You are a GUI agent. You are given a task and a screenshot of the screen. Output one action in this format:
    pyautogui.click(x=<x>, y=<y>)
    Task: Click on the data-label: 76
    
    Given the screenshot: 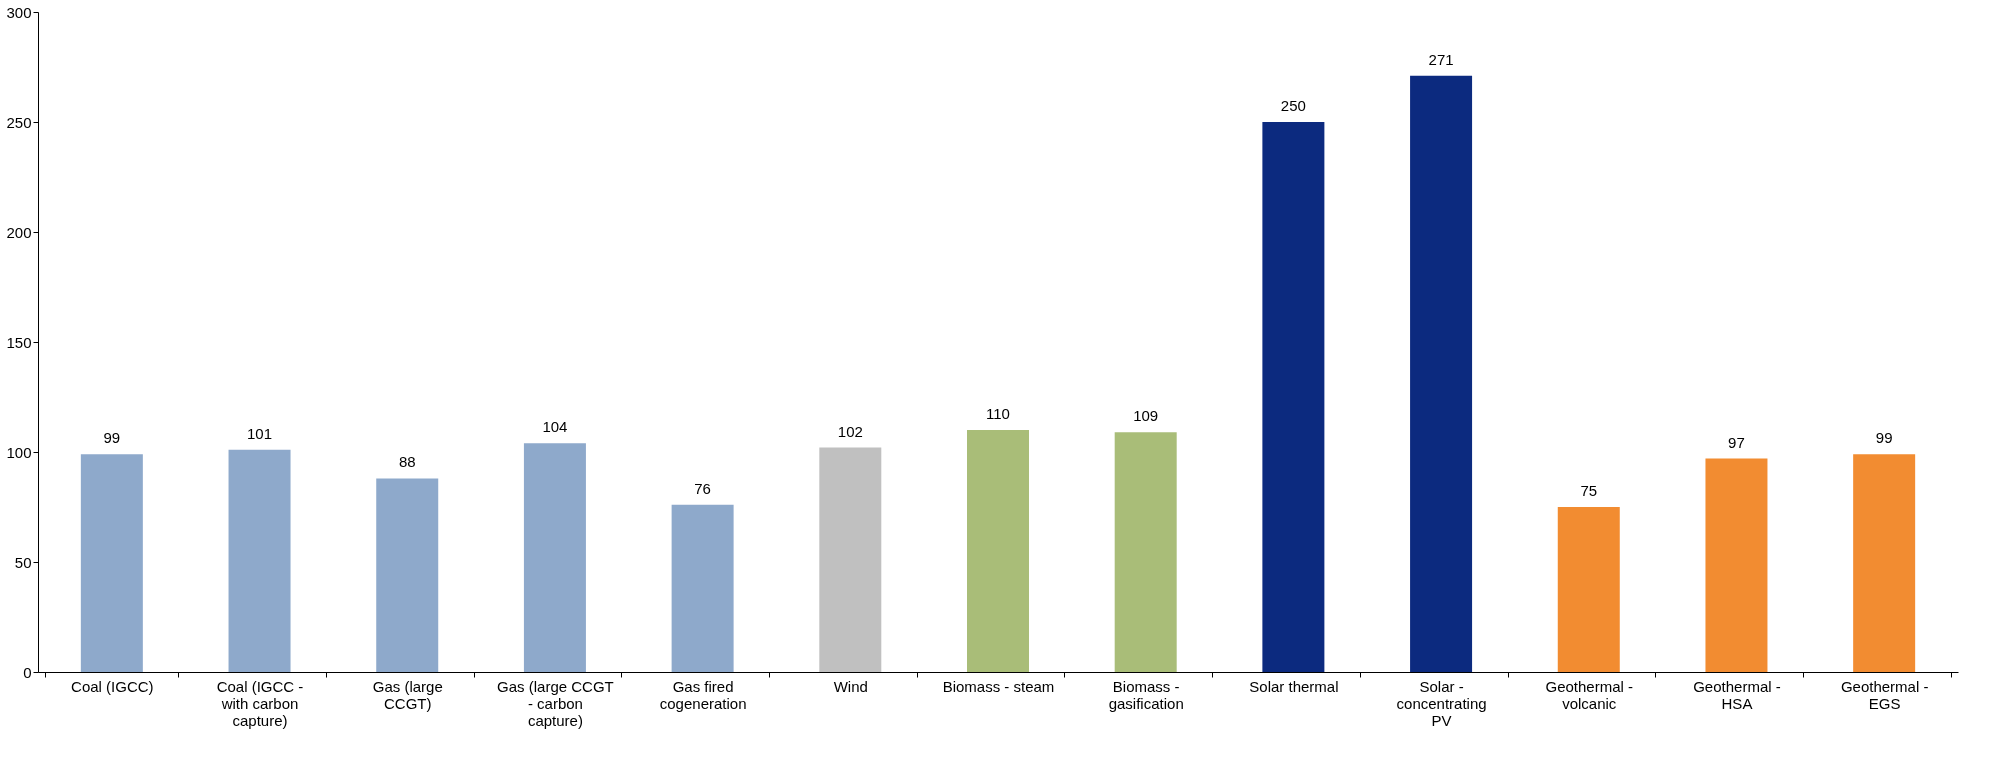 What is the action you would take?
    pyautogui.click(x=702, y=488)
    